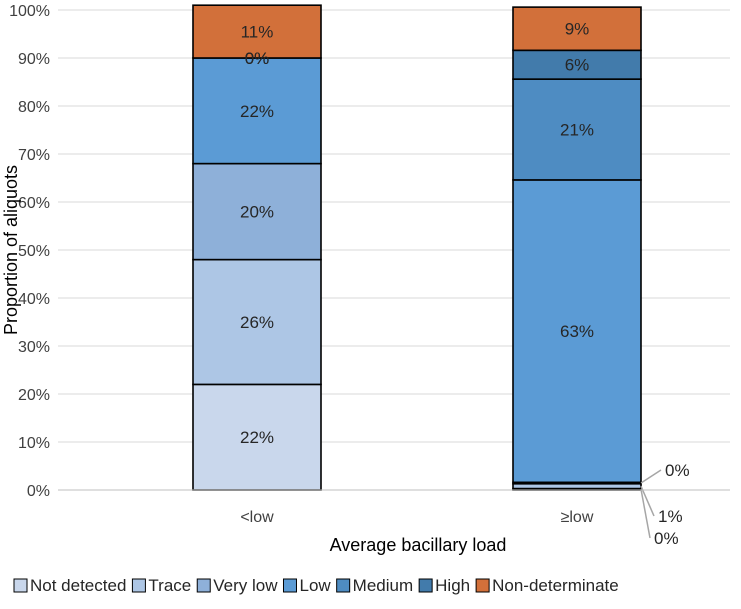 Image resolution: width=741 pixels, height=609 pixels. What do you see at coordinates (245, 585) in the screenshot?
I see `legend-label: Very low` at bounding box center [245, 585].